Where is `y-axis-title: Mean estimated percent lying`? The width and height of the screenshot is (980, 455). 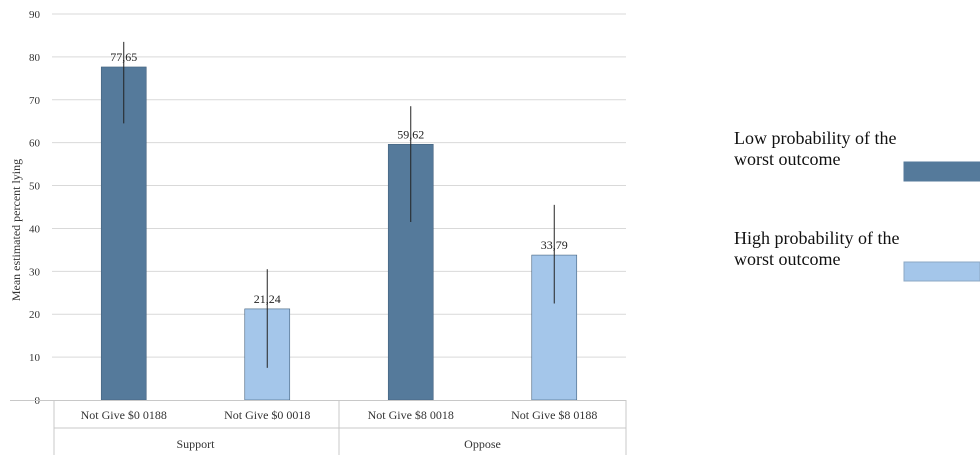 y-axis-title: Mean estimated percent lying is located at coordinates (16, 230).